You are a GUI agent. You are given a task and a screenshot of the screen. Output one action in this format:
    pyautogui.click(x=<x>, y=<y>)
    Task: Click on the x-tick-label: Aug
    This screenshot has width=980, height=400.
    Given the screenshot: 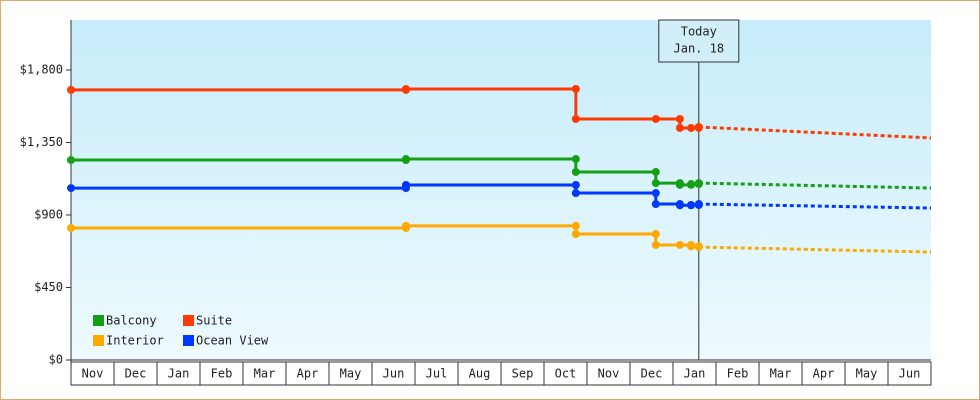 What is the action you would take?
    pyautogui.click(x=480, y=374)
    